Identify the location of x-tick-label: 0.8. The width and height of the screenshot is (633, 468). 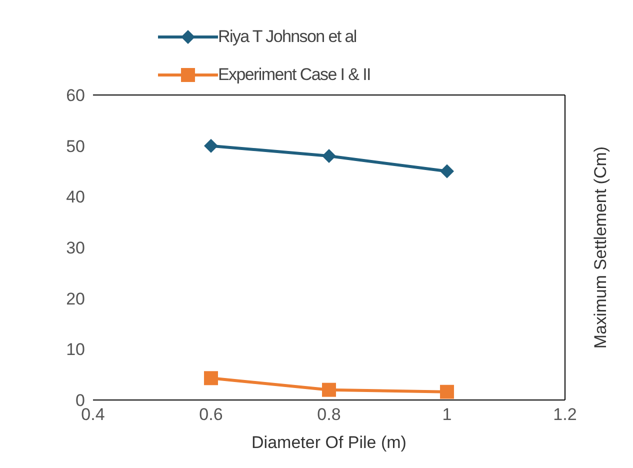
(329, 414).